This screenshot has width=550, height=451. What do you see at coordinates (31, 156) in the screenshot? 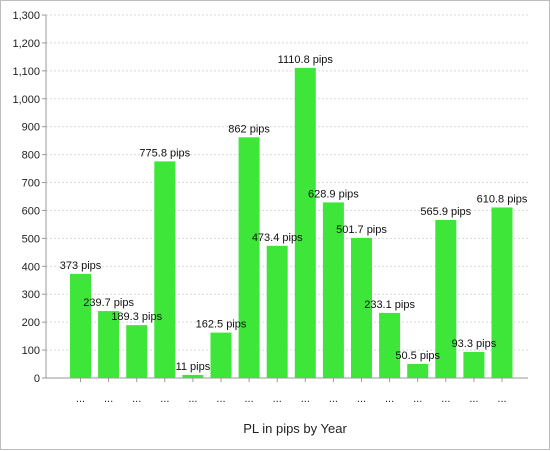
I see `y-tick-label: 800` at bounding box center [31, 156].